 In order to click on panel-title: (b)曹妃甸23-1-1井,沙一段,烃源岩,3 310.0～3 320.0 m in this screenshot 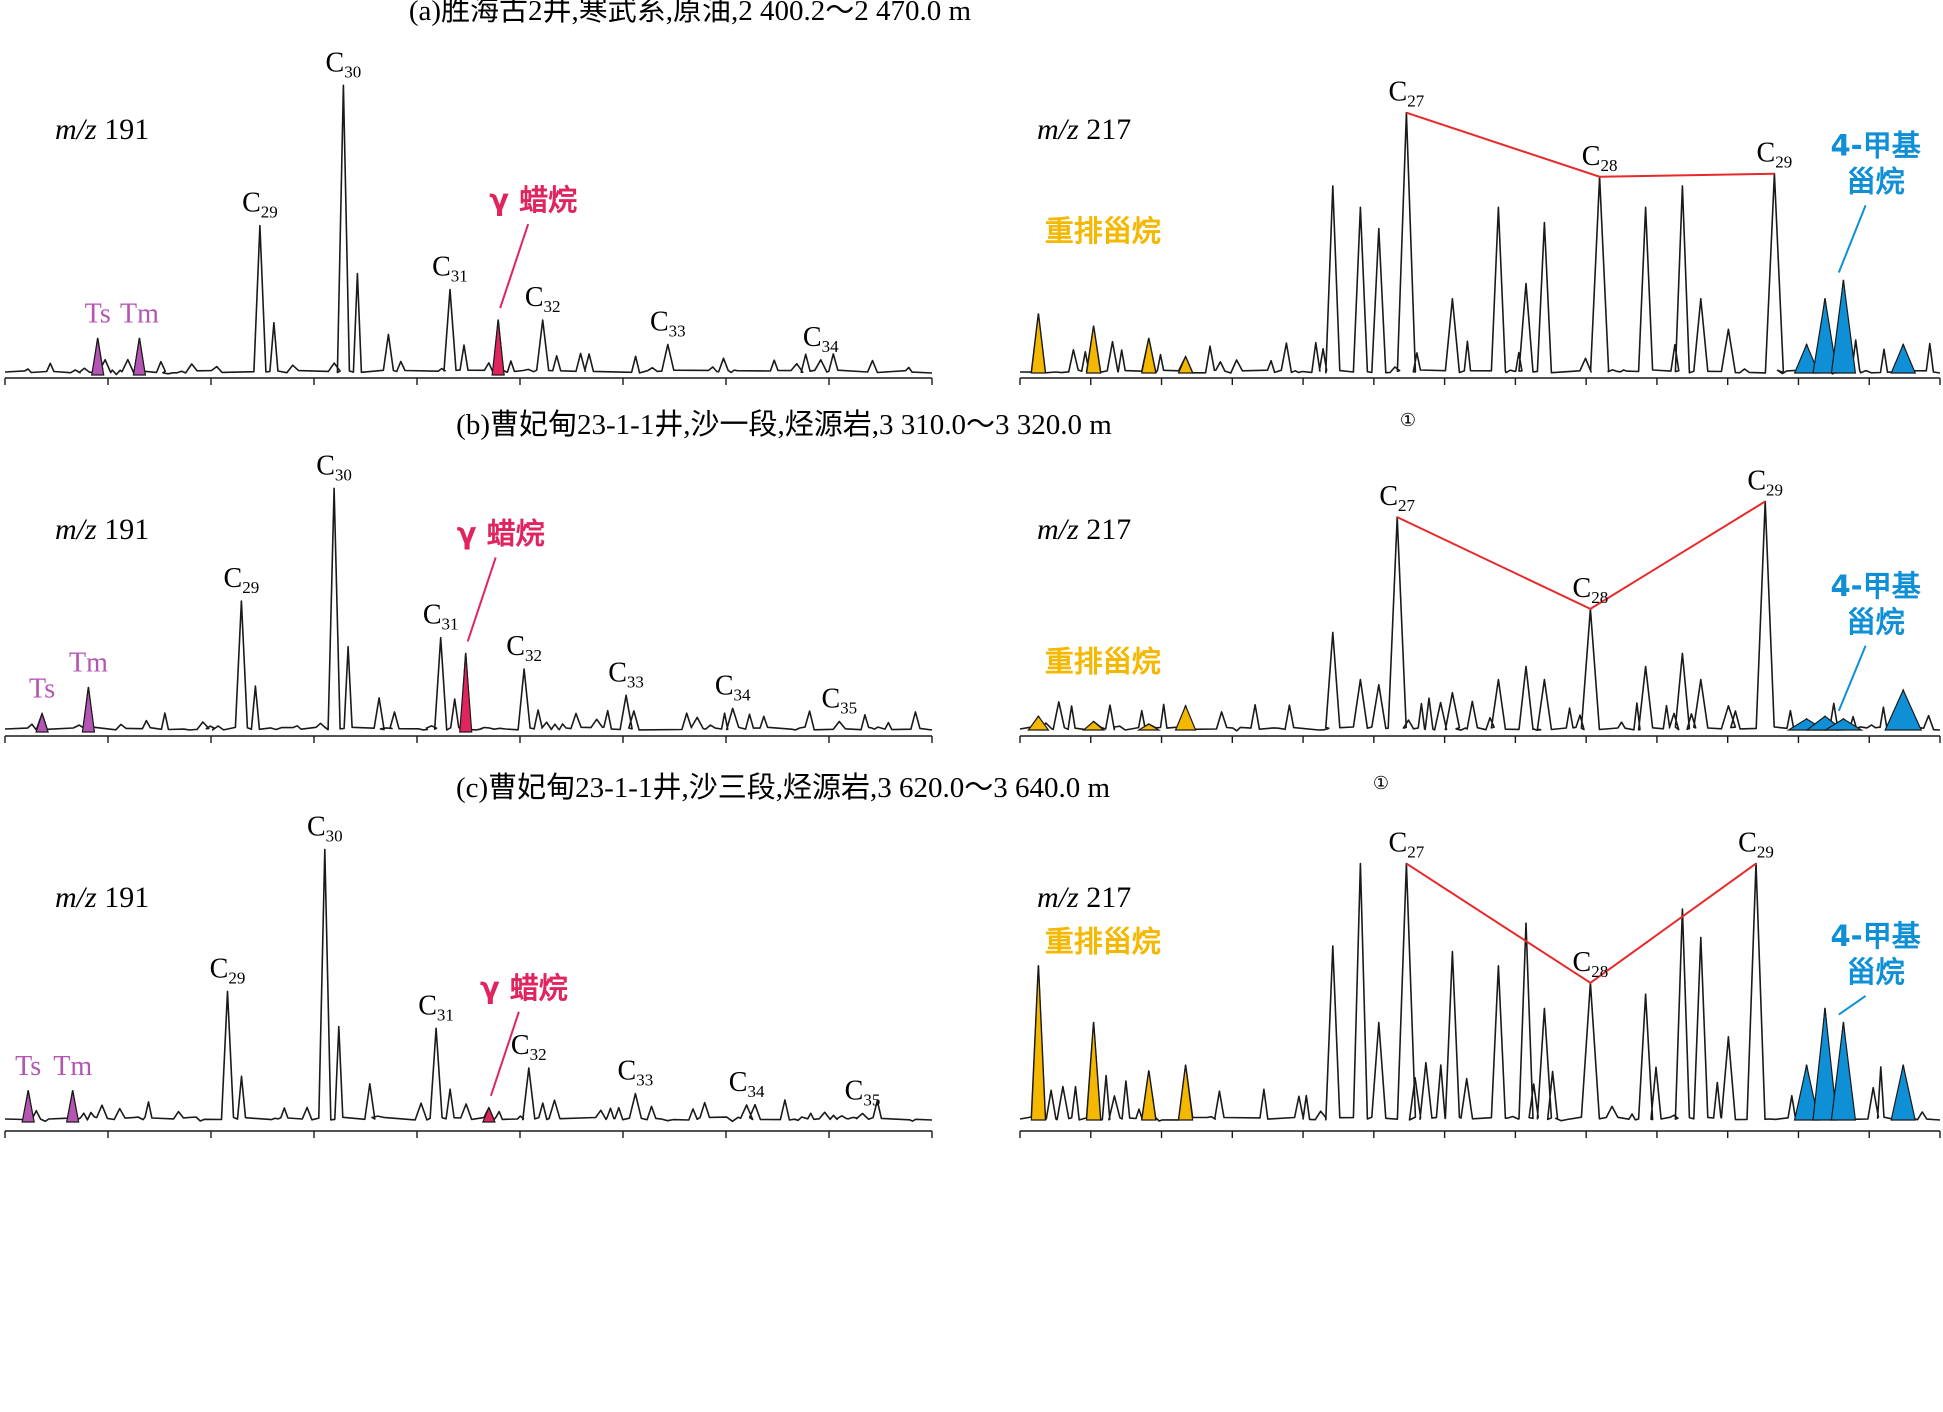, I will do `click(784, 424)`.